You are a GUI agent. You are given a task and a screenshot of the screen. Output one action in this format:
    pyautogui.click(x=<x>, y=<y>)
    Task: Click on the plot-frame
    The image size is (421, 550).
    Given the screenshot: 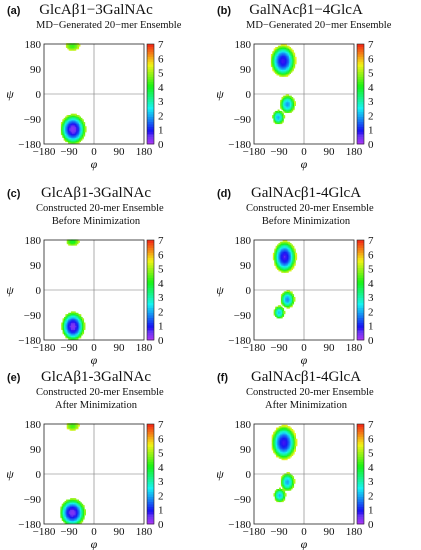 What is the action you would take?
    pyautogui.click(x=304, y=290)
    